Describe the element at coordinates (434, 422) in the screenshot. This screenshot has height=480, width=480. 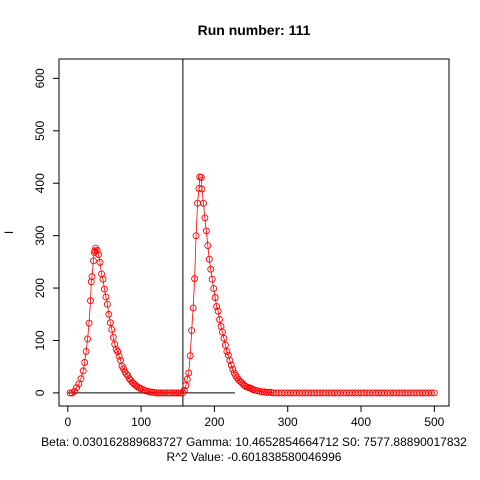
I see `x-tick-label: 500` at that location.